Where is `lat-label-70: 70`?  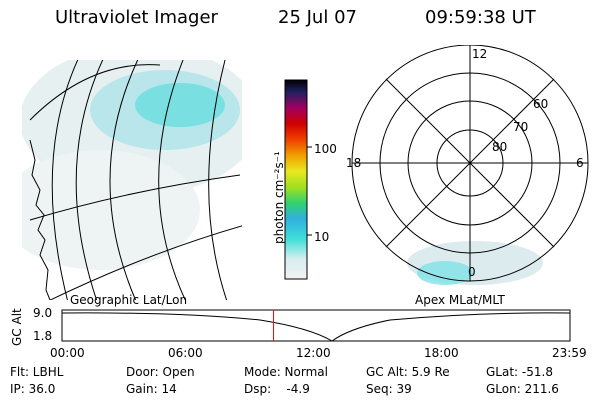
lat-label-70: 70 is located at coordinates (521, 127).